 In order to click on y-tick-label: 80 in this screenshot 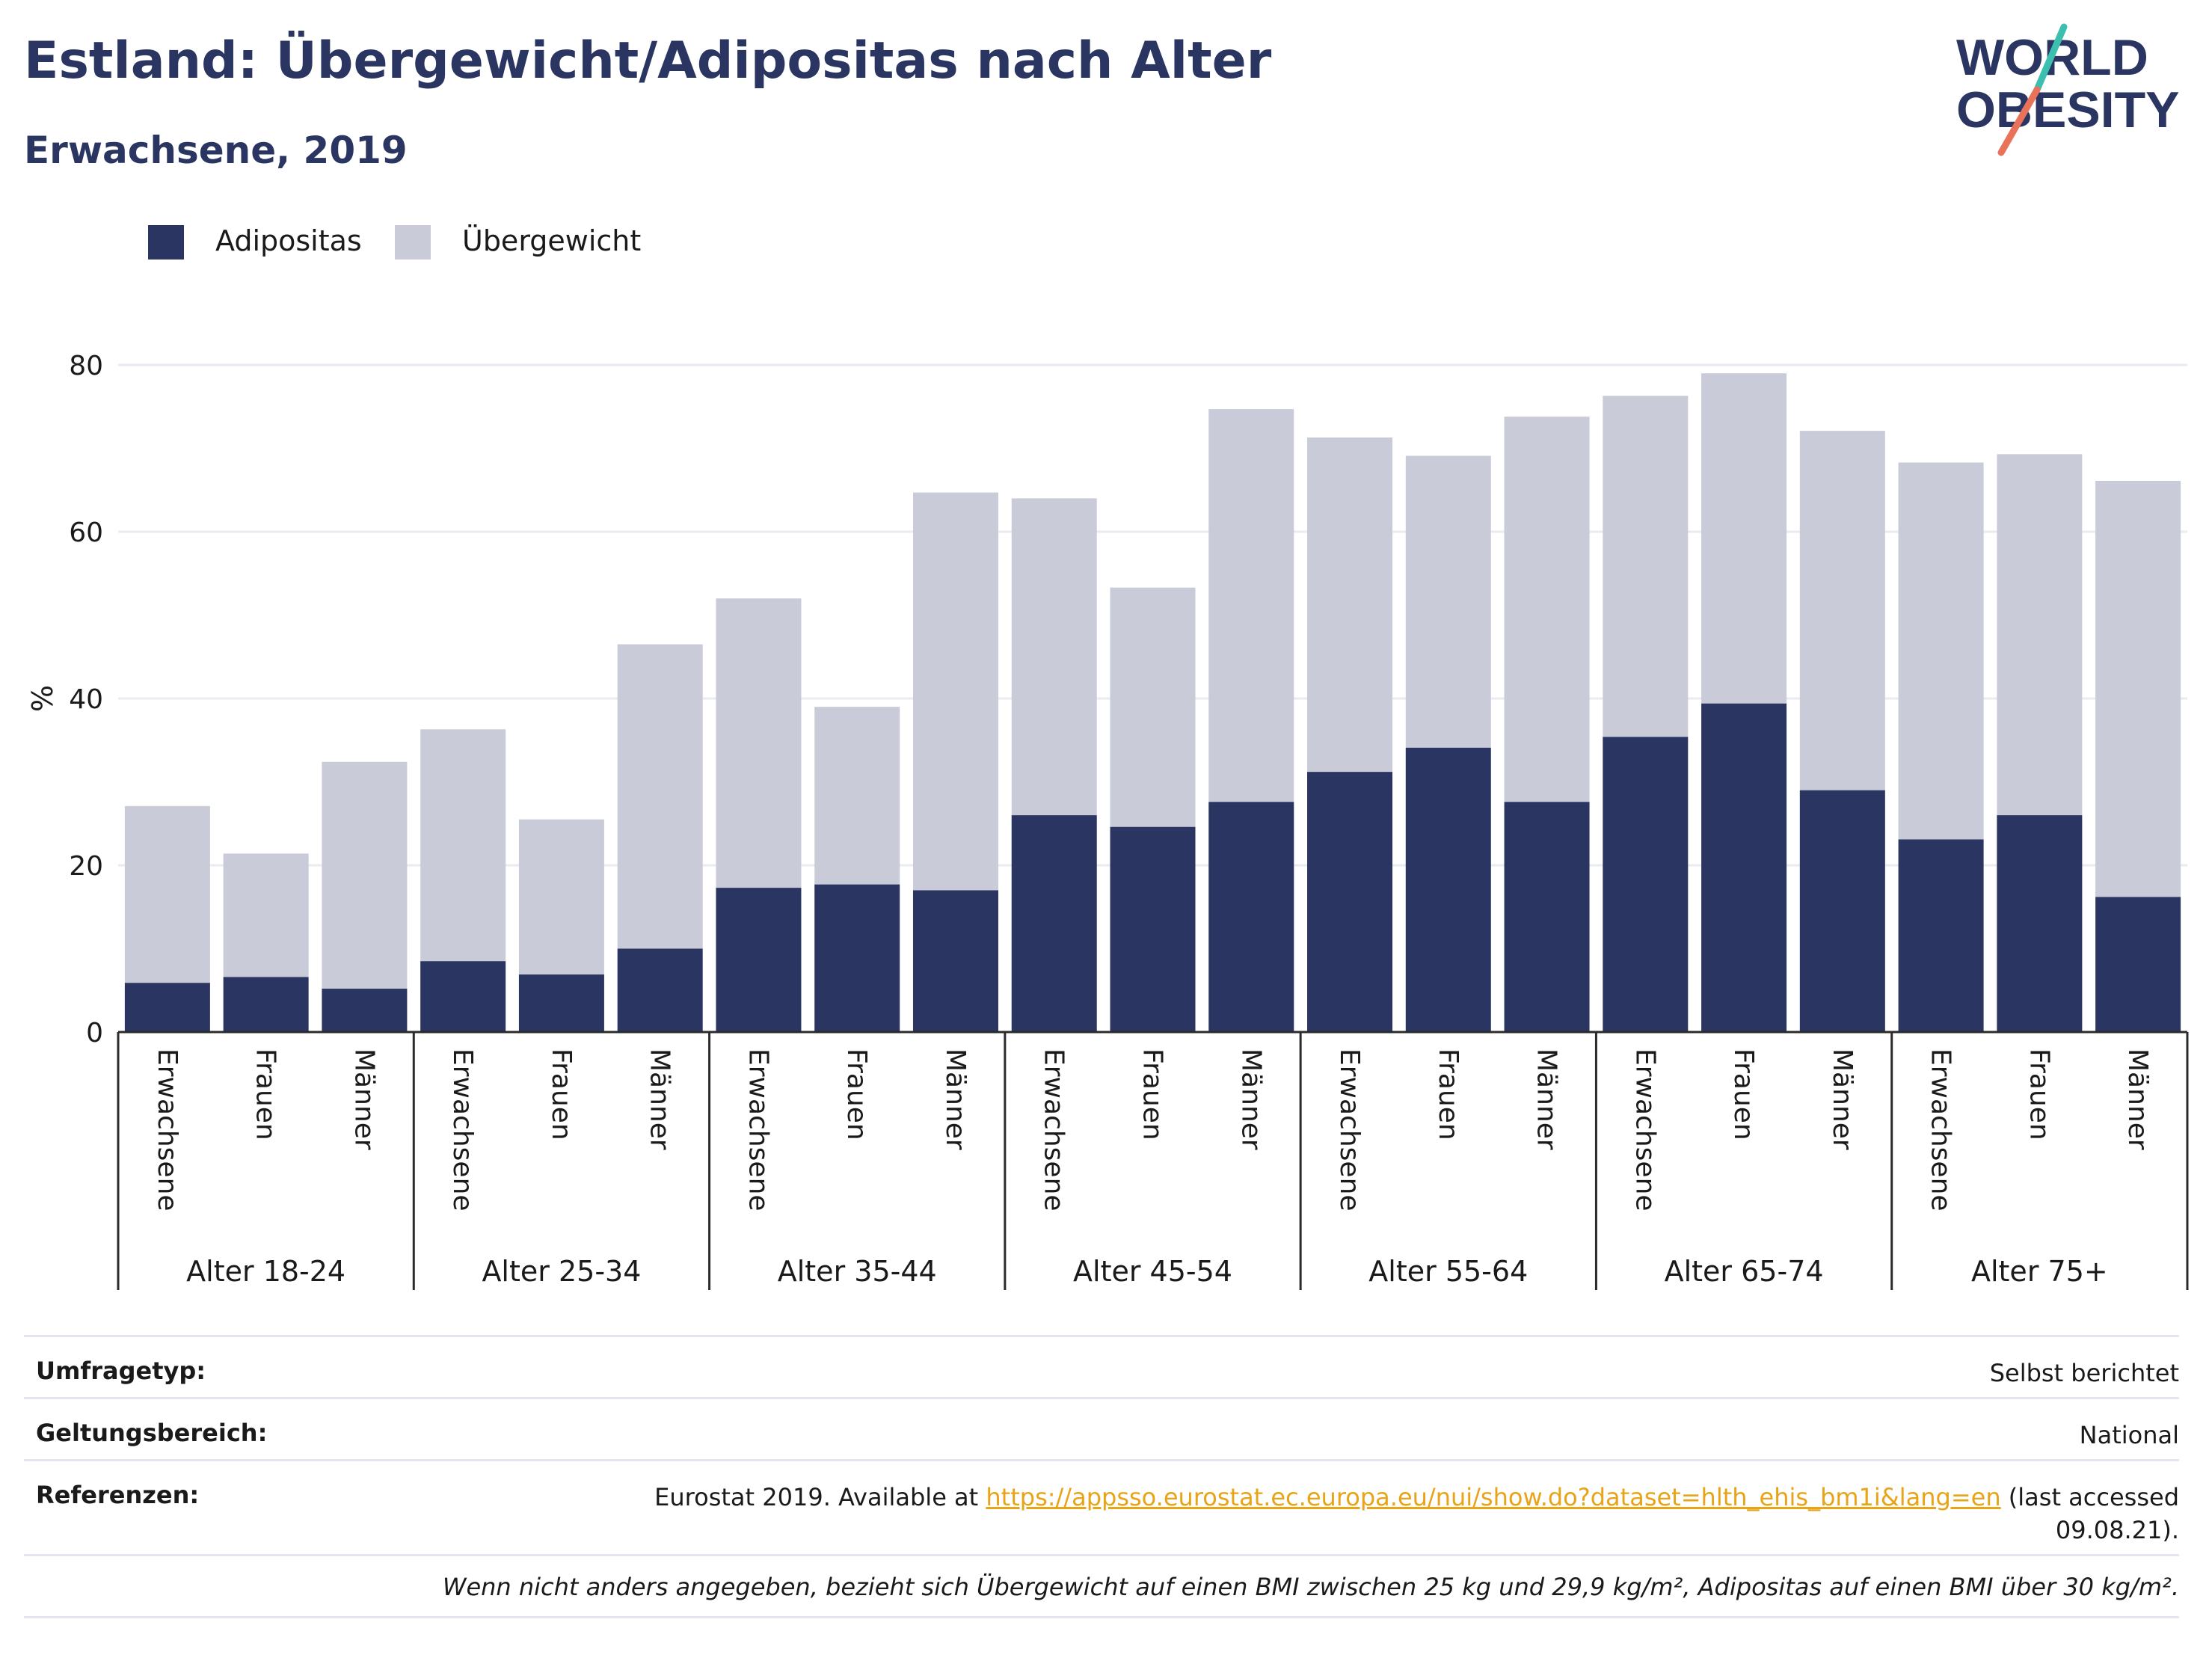, I will do `click(86, 366)`.